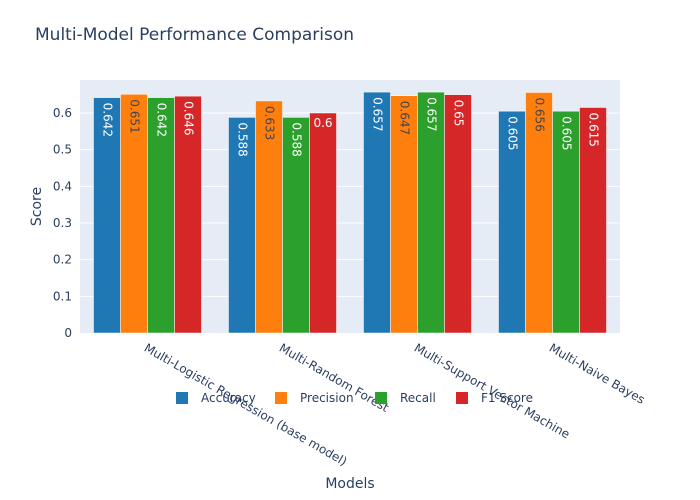  What do you see at coordinates (540, 114) in the screenshot?
I see `bar-value-label: 0.656` at bounding box center [540, 114].